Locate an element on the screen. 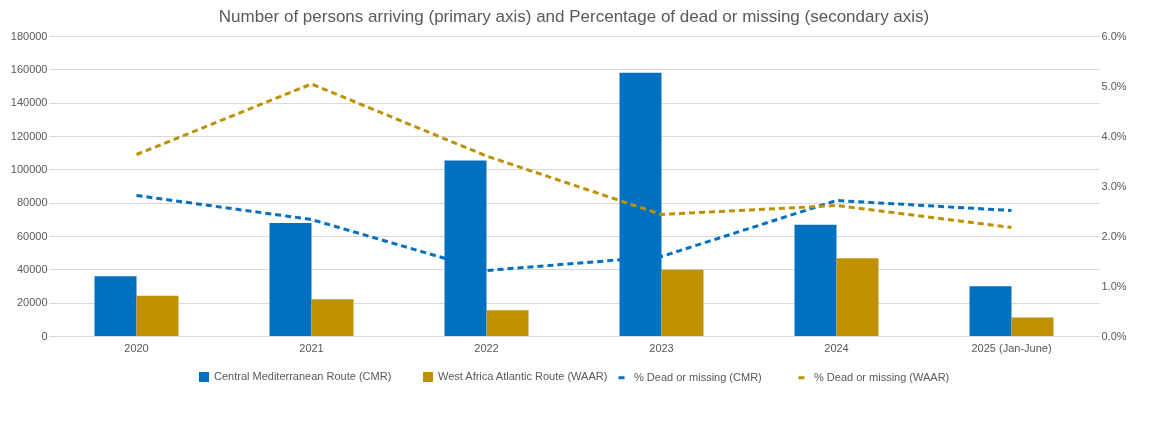  x-tick-label: 2021 is located at coordinates (311, 347).